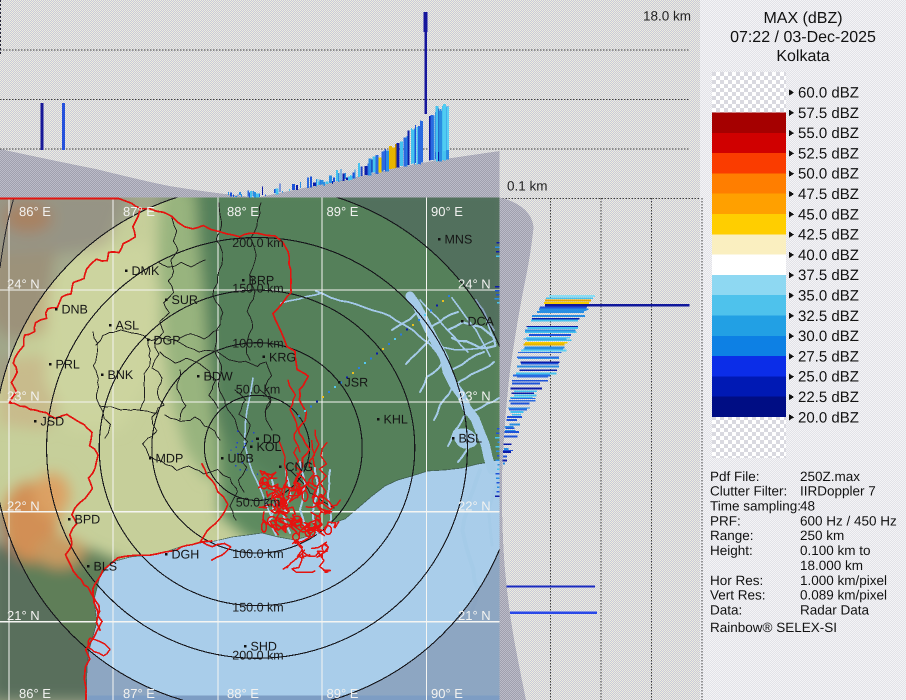  I want to click on svg-text: JSD, so click(53, 422).